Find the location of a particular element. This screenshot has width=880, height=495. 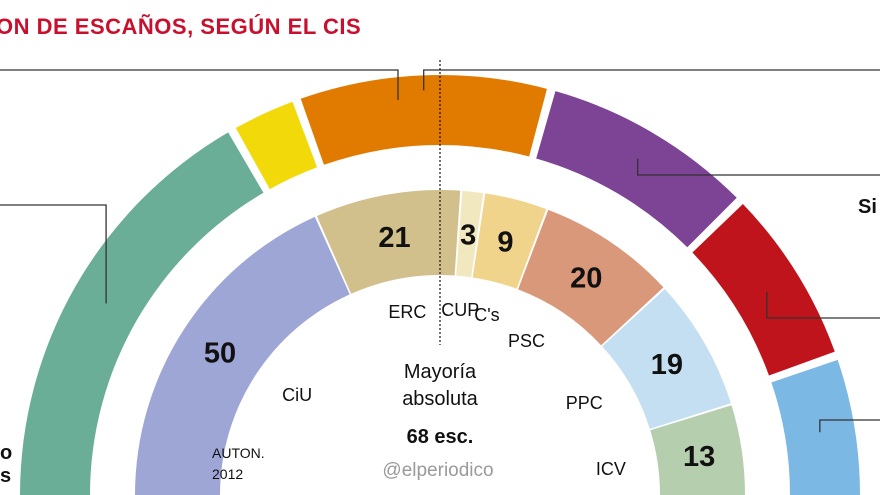

inner-party-label: ICV is located at coordinates (611, 469).